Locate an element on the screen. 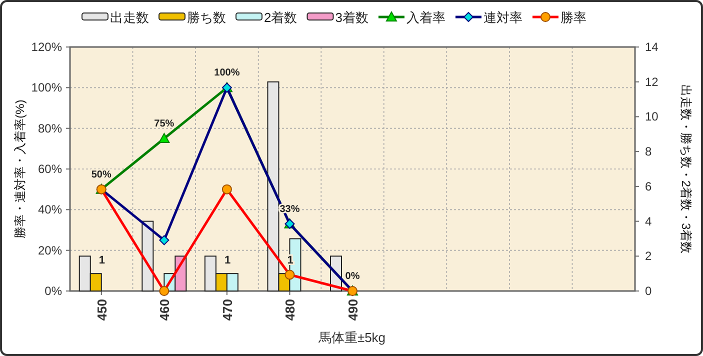 The width and height of the screenshot is (703, 356). x-tick-label: 490 is located at coordinates (353, 310).